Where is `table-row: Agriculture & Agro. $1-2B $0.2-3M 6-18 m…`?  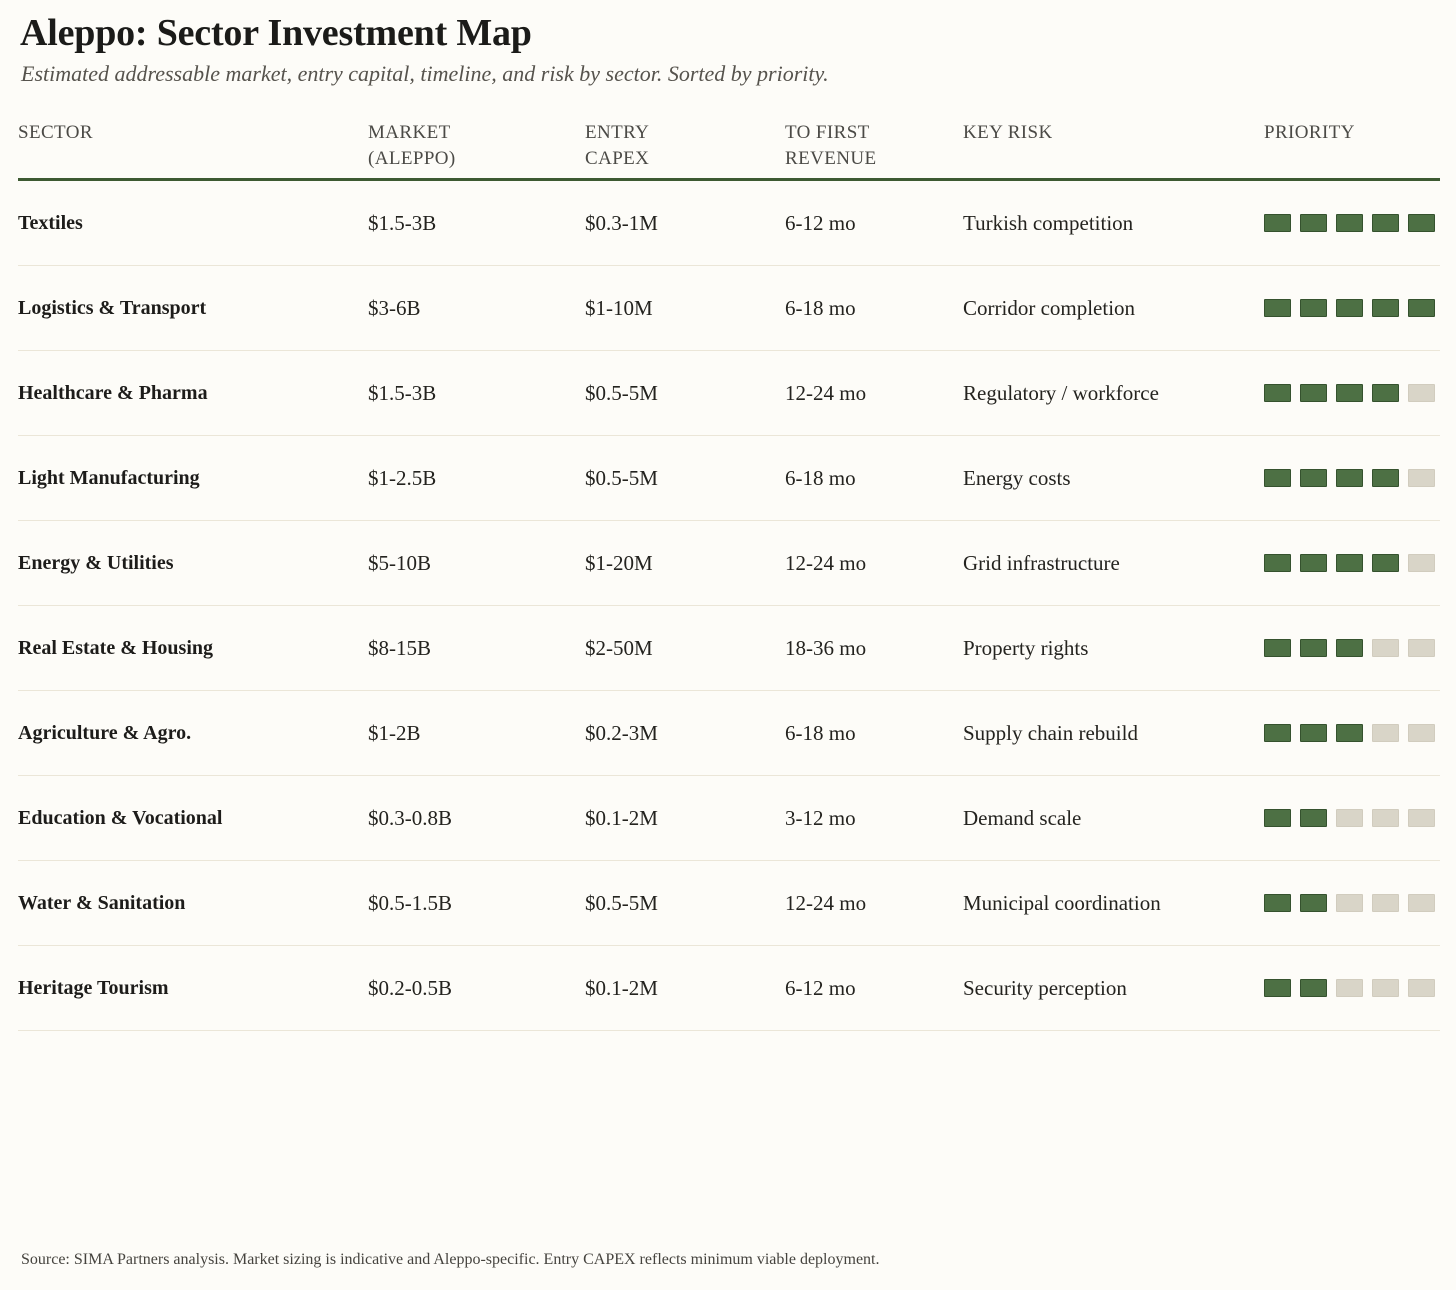
table-row: Agriculture & Agro. $1-2B $0.2-3M 6-18 m… is located at coordinates (729, 734).